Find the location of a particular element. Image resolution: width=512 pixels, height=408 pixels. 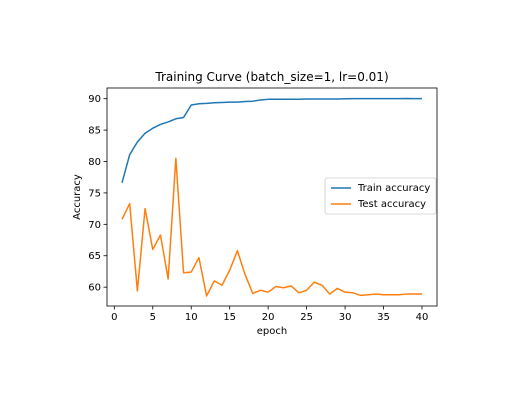

y-tick-label: 75 is located at coordinates (94, 193).